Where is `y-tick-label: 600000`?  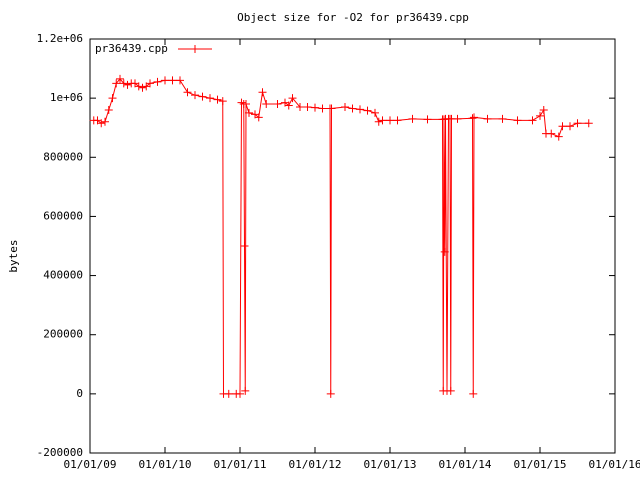 y-tick-label: 600000 is located at coordinates (63, 215).